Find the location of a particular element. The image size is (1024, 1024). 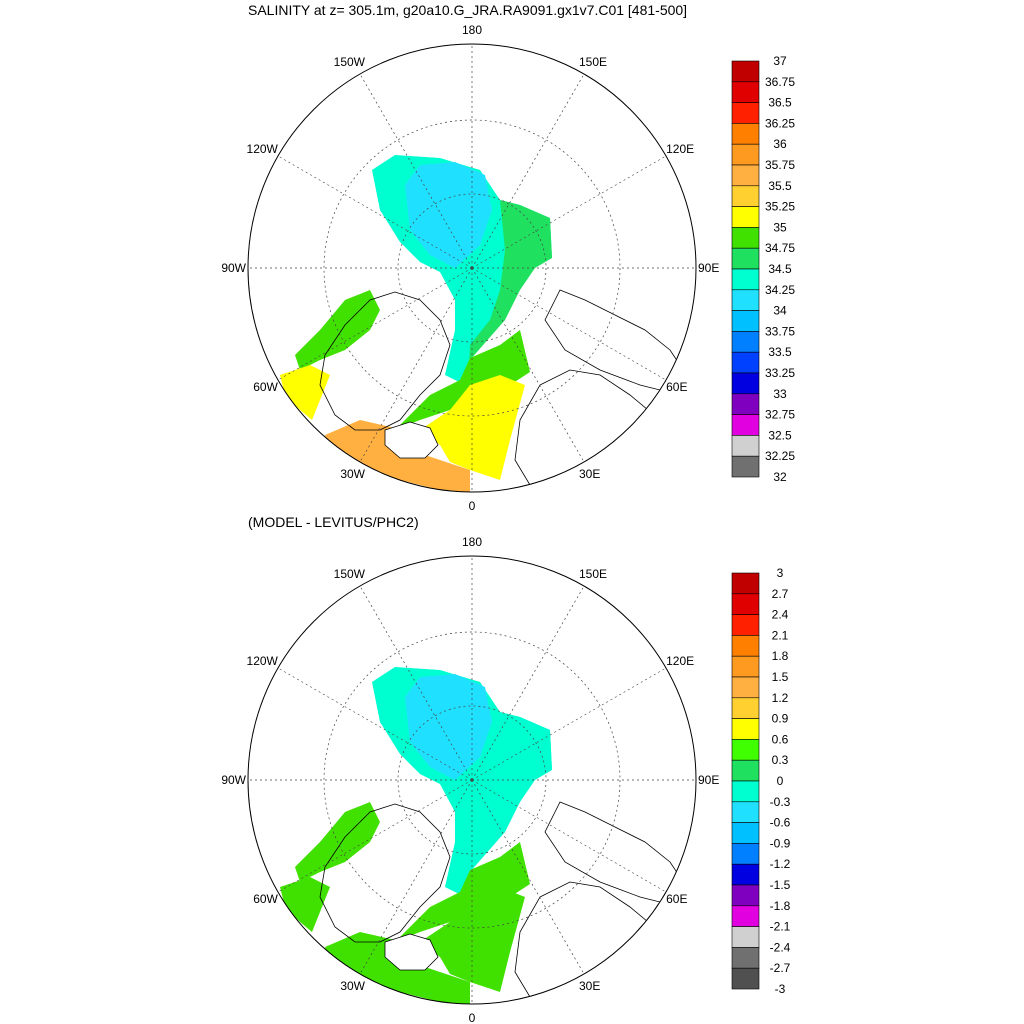

longitude-label: 60E is located at coordinates (676, 899).